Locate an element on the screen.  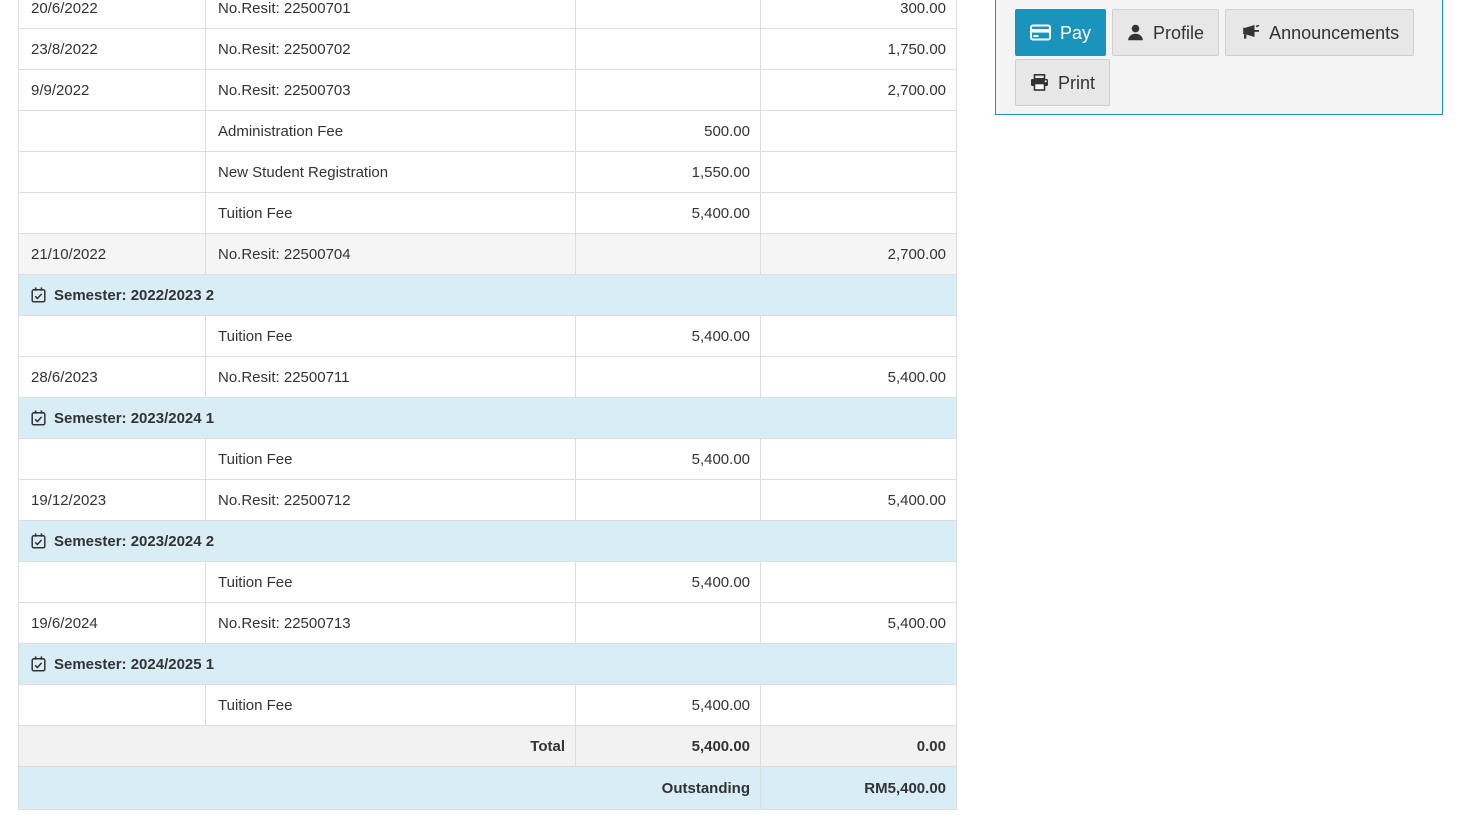
description-cell: No.Resit: 22500704 is located at coordinates (390, 254).